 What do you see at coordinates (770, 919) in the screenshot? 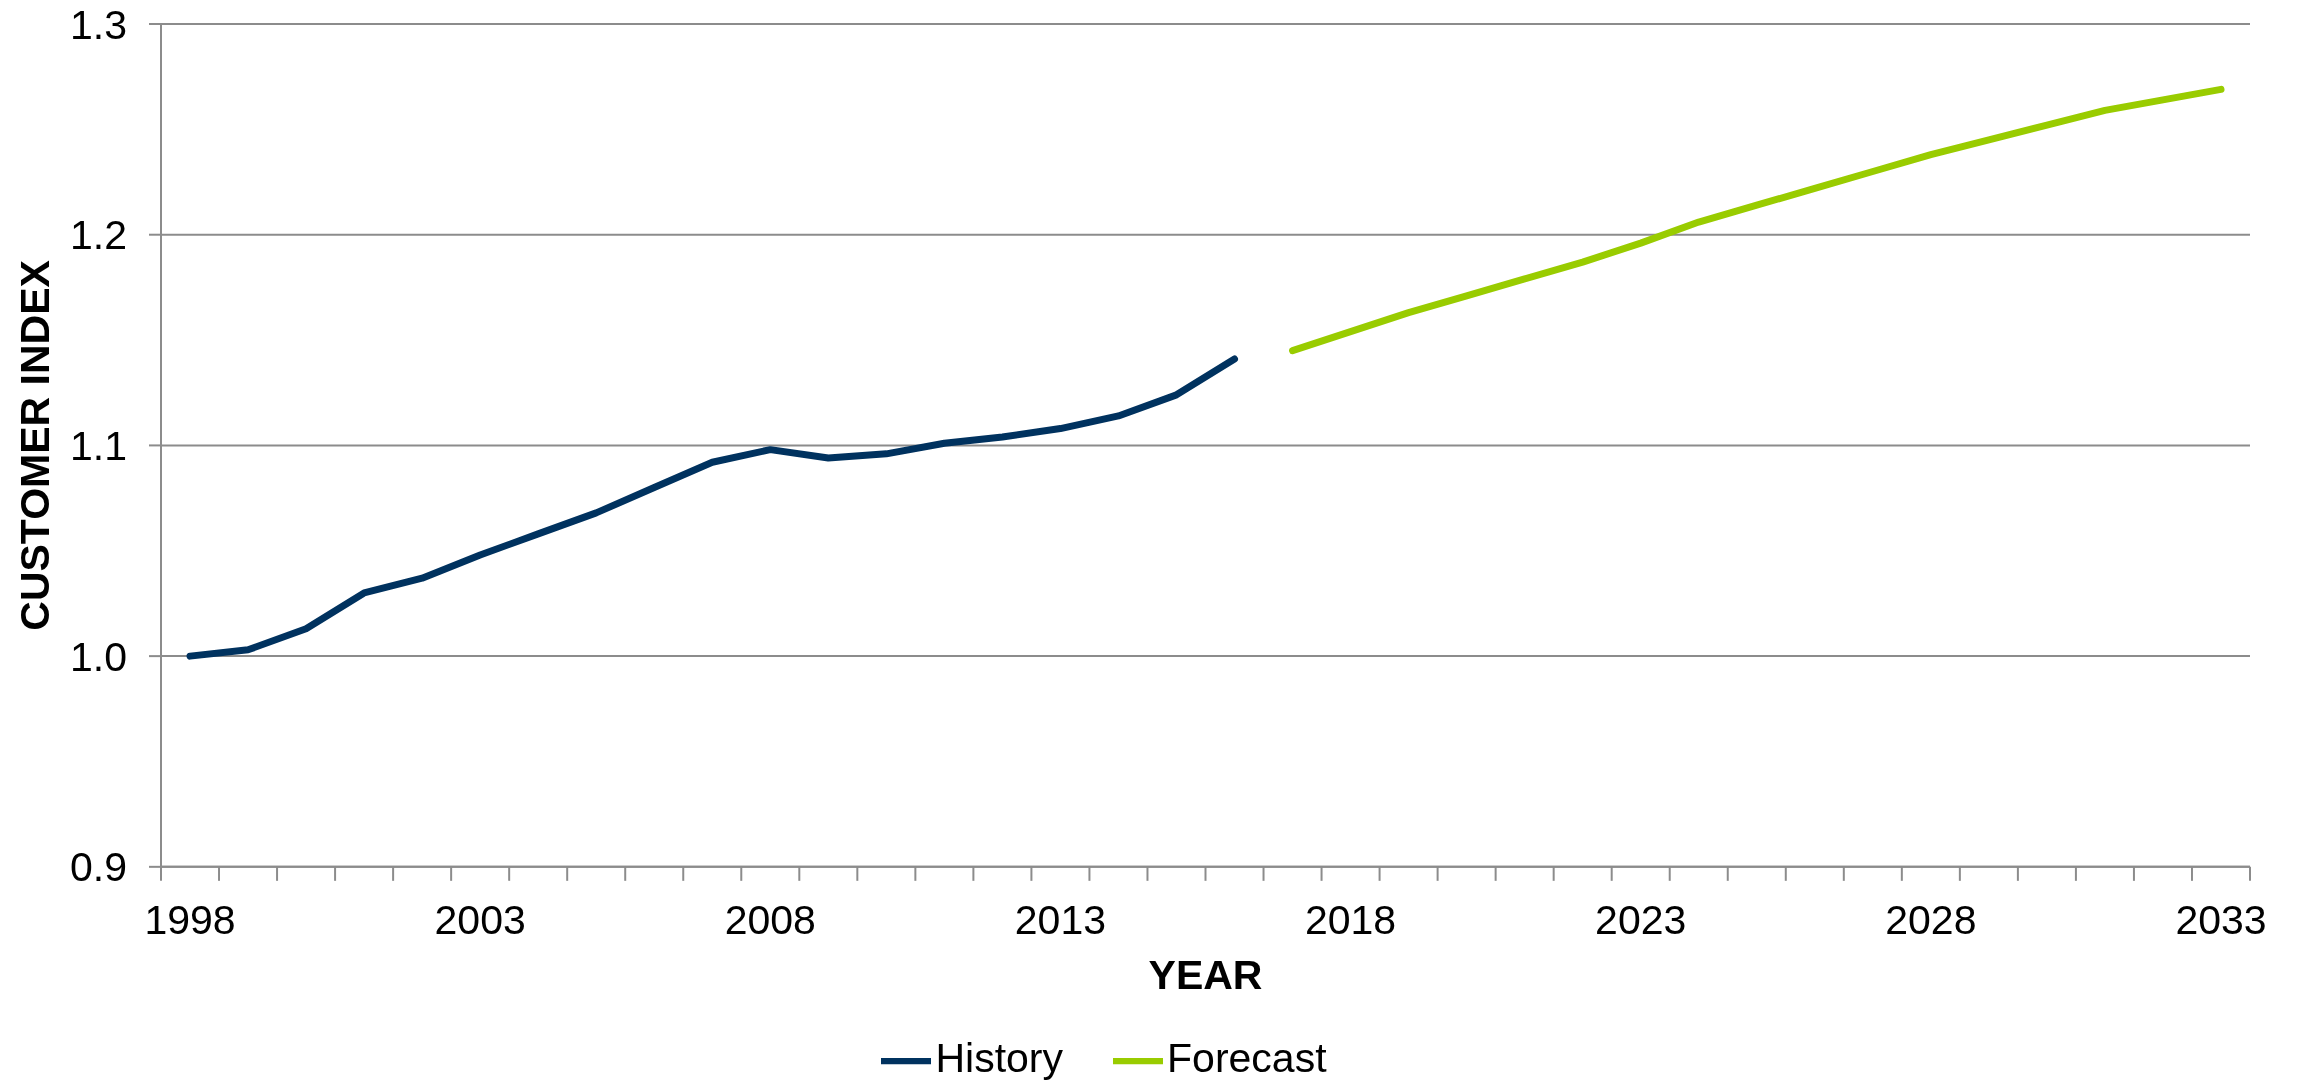
I see `x-tick-label: 2008` at bounding box center [770, 919].